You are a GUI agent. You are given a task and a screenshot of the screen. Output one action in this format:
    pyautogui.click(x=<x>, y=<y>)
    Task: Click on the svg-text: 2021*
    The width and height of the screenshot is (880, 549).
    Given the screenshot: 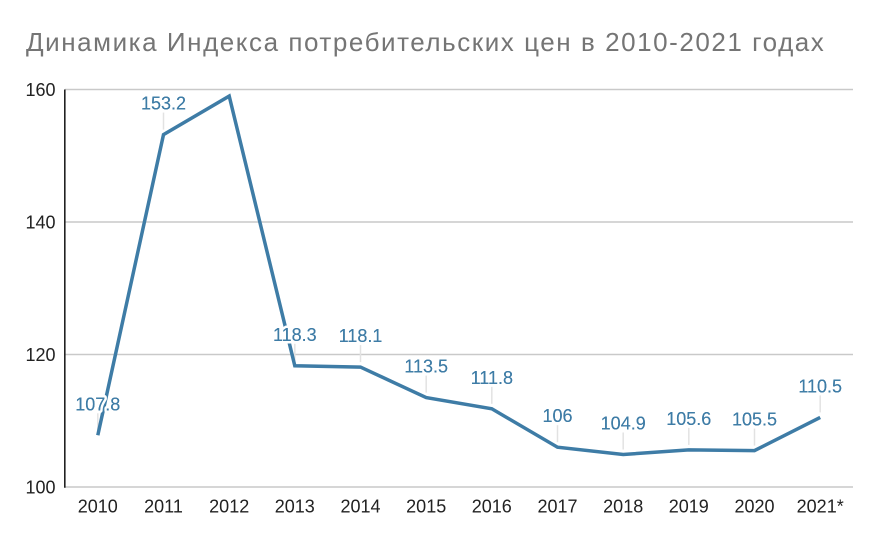 What is the action you would take?
    pyautogui.click(x=820, y=507)
    